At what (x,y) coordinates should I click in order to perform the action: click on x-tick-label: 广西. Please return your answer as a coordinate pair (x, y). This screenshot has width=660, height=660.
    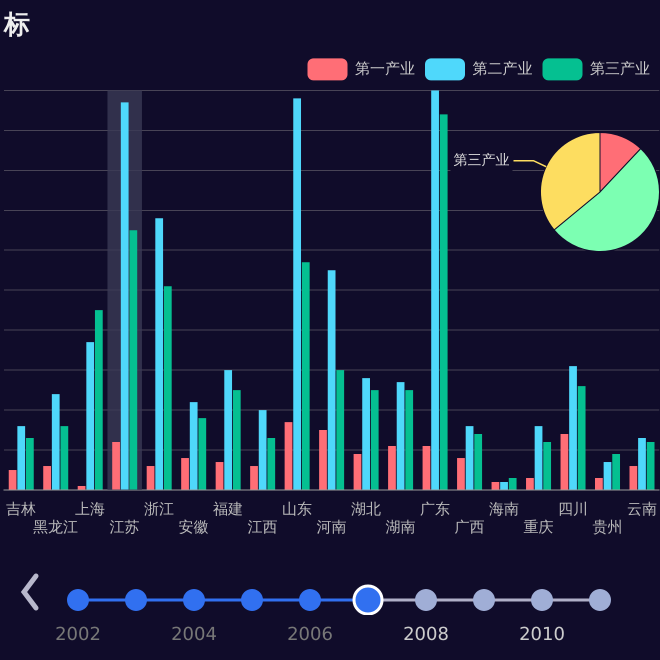
    Looking at the image, I should click on (469, 527).